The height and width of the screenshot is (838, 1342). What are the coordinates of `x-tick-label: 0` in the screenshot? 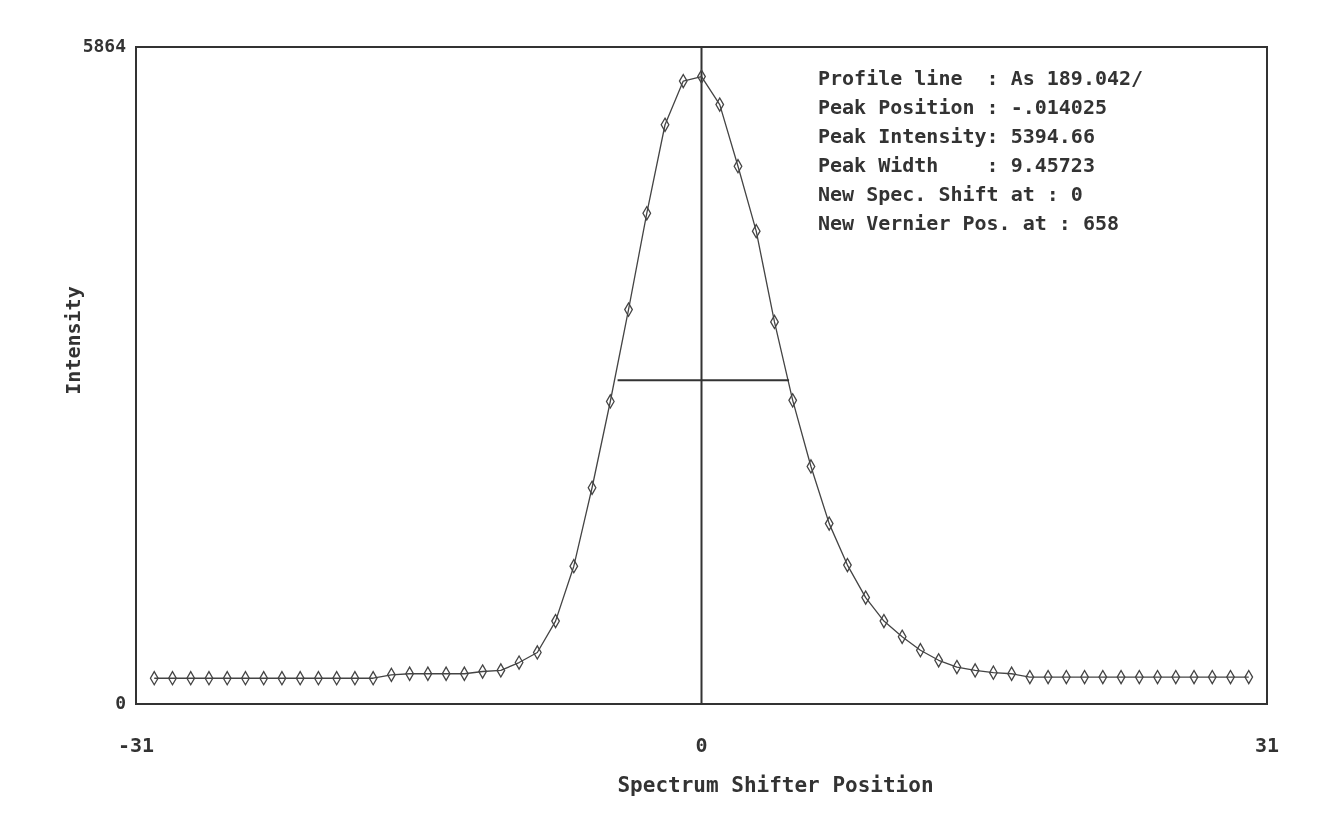 It's located at (701, 745).